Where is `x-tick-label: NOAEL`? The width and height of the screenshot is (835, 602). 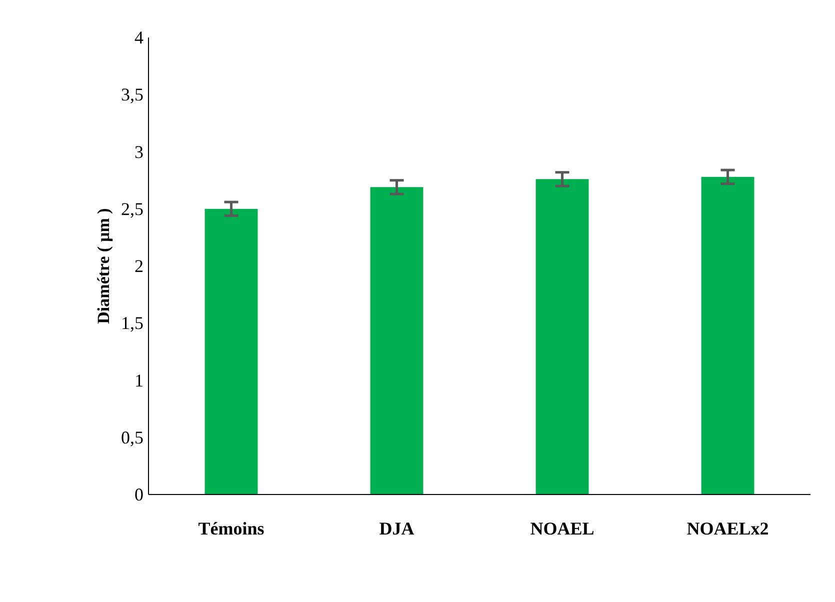
x-tick-label: NOAEL is located at coordinates (562, 528).